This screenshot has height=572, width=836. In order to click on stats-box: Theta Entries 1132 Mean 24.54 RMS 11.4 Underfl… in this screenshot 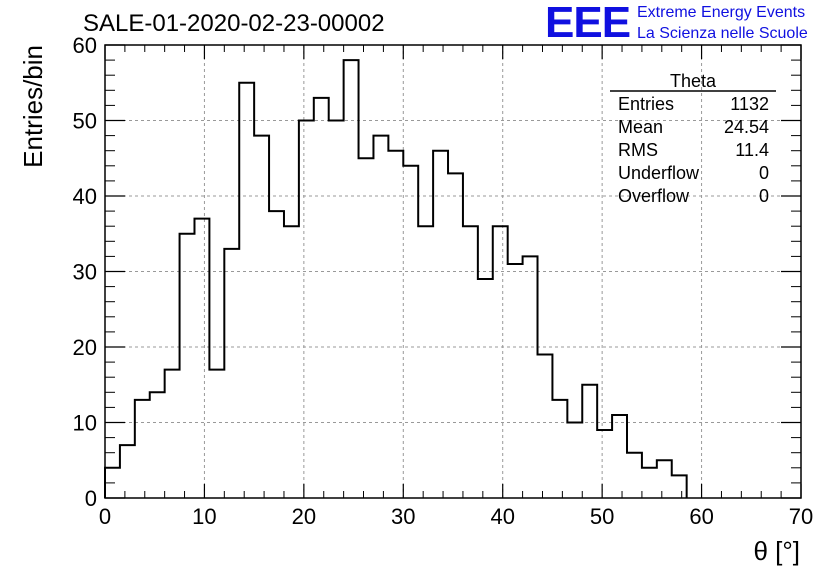, I will do `click(693, 138)`.